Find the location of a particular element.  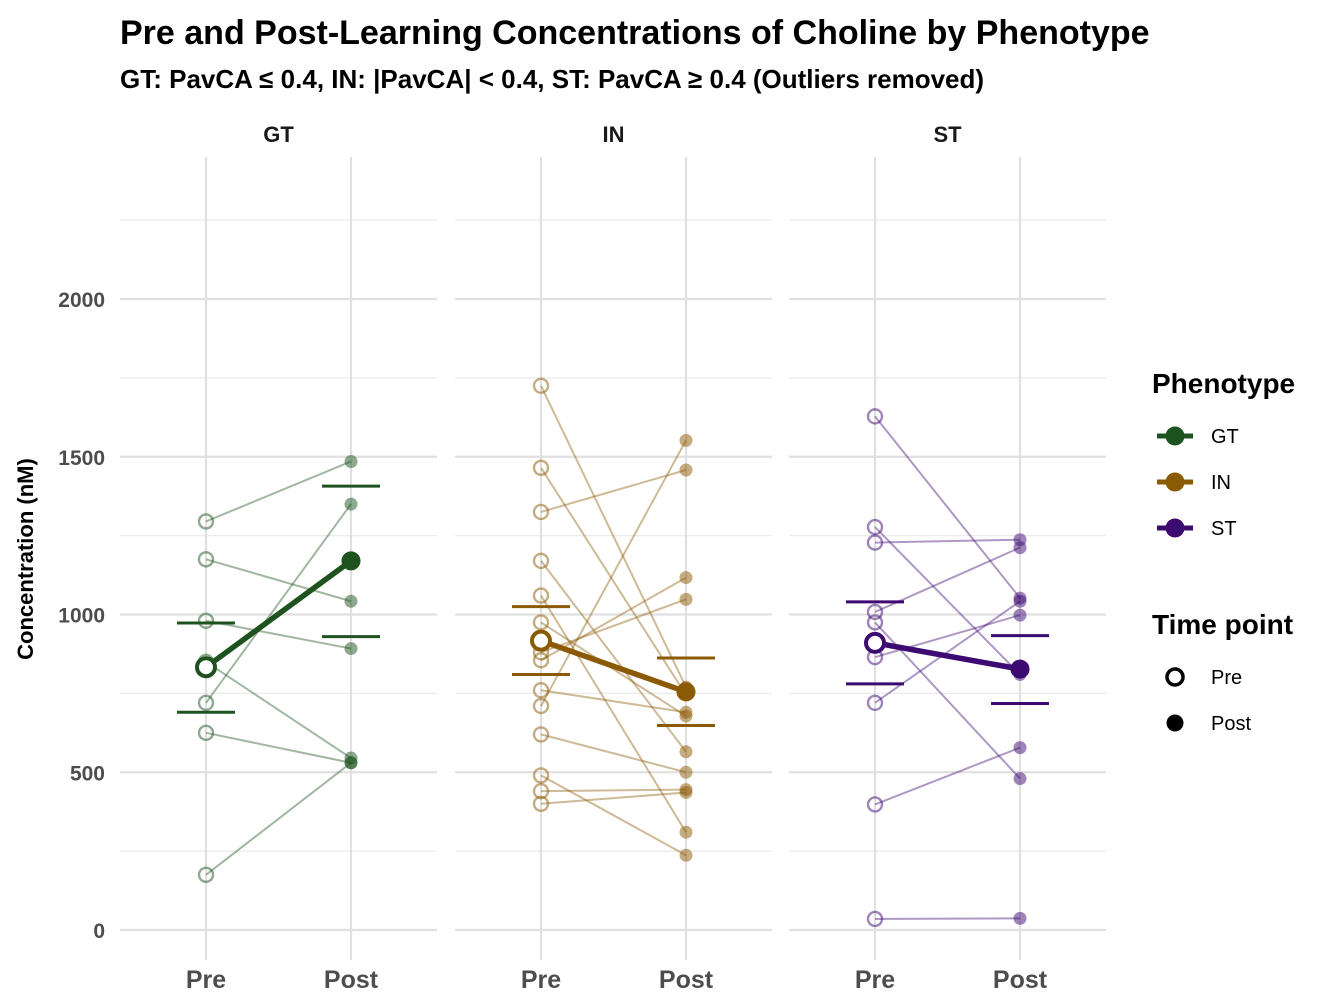

y-tick-label: 2000 is located at coordinates (81, 300).